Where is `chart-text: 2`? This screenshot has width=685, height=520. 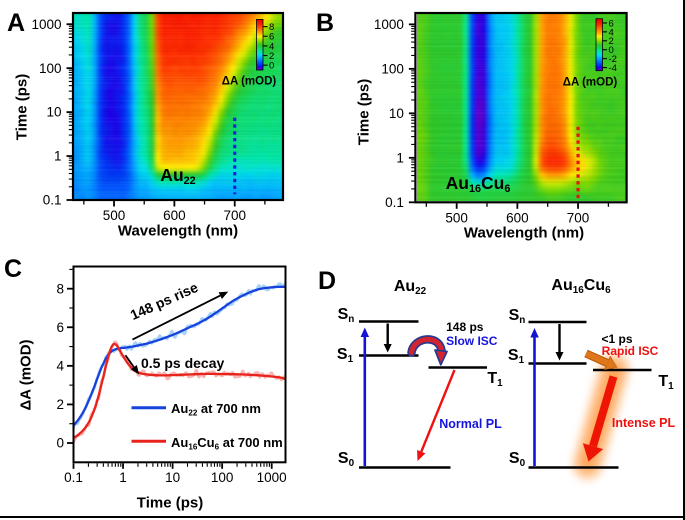 chart-text: 2 is located at coordinates (60, 404).